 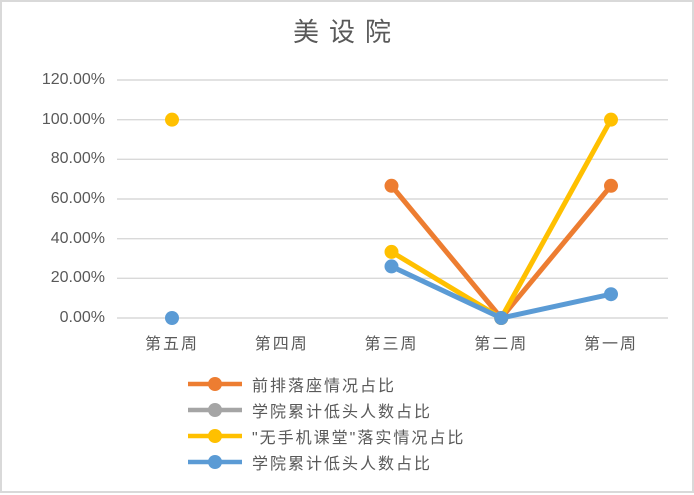 I want to click on y-axis-tick: 60.00%, so click(x=77, y=198).